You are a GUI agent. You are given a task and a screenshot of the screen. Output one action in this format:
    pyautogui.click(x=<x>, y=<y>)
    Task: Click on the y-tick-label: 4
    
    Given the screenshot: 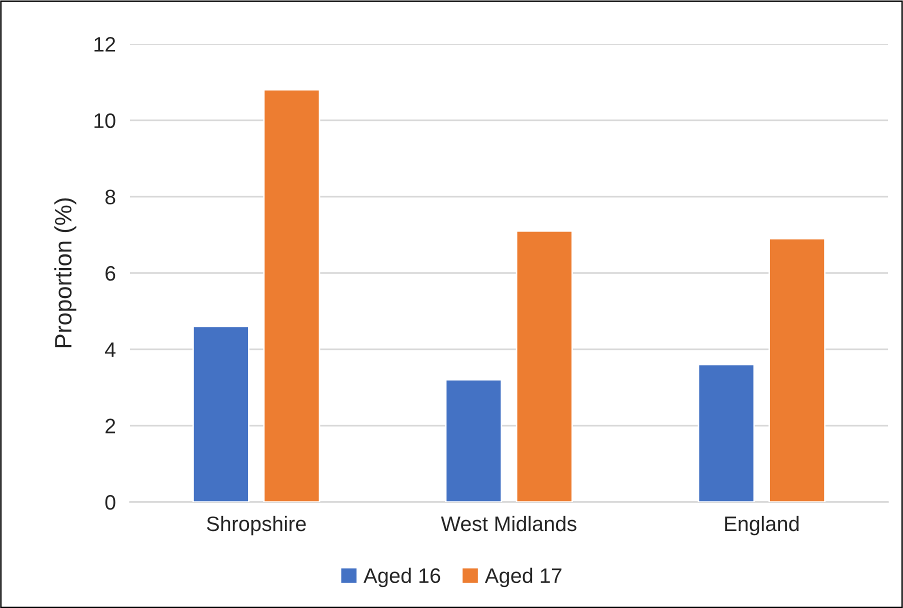 What is the action you would take?
    pyautogui.click(x=110, y=349)
    